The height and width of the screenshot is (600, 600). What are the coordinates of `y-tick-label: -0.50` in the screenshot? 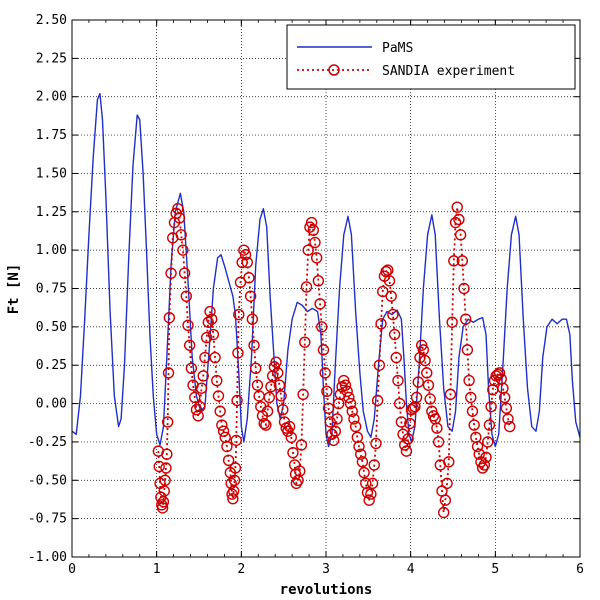 It's located at (47, 480).